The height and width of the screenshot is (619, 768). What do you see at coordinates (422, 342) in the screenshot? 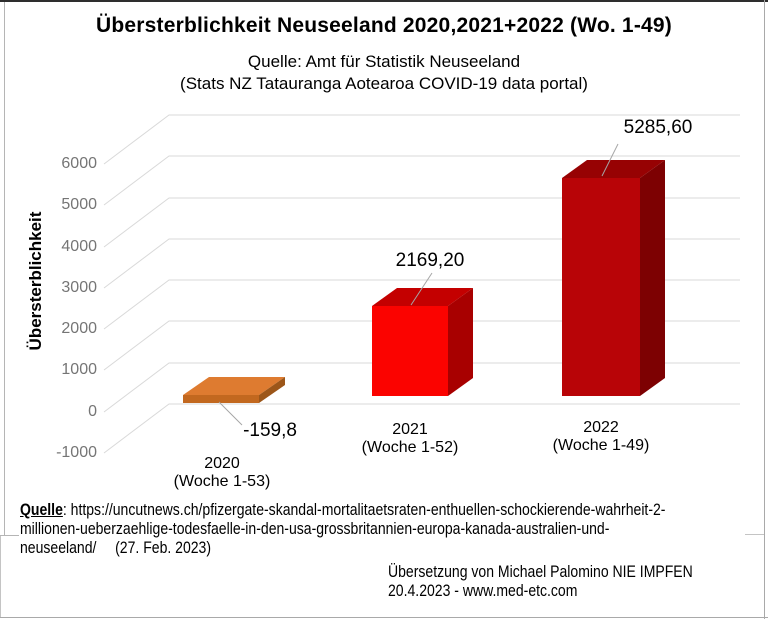
I see `bar-2021` at bounding box center [422, 342].